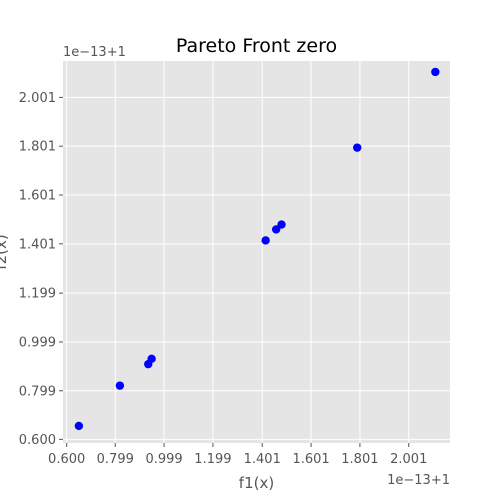  What do you see at coordinates (37, 147) in the screenshot?
I see `y-tick-label: 1.801` at bounding box center [37, 147].